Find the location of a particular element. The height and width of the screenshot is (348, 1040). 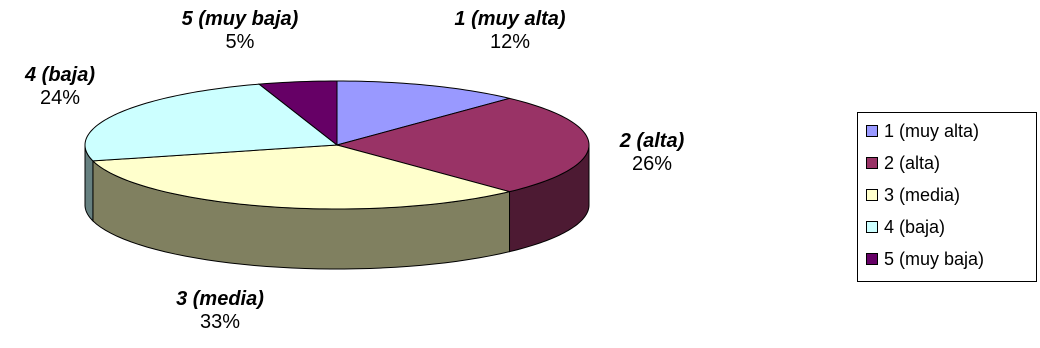

data-label-name: 2 (alta) is located at coordinates (652, 141).